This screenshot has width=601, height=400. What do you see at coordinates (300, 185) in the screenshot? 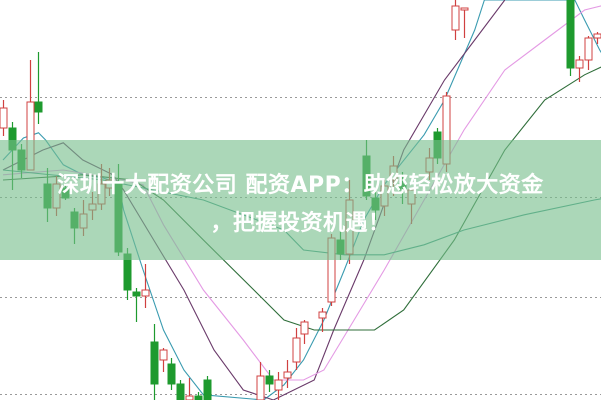
I see `banner-title-line1: 深圳十大配资公司 配资APP：助您轻松放大资金` at bounding box center [300, 185].